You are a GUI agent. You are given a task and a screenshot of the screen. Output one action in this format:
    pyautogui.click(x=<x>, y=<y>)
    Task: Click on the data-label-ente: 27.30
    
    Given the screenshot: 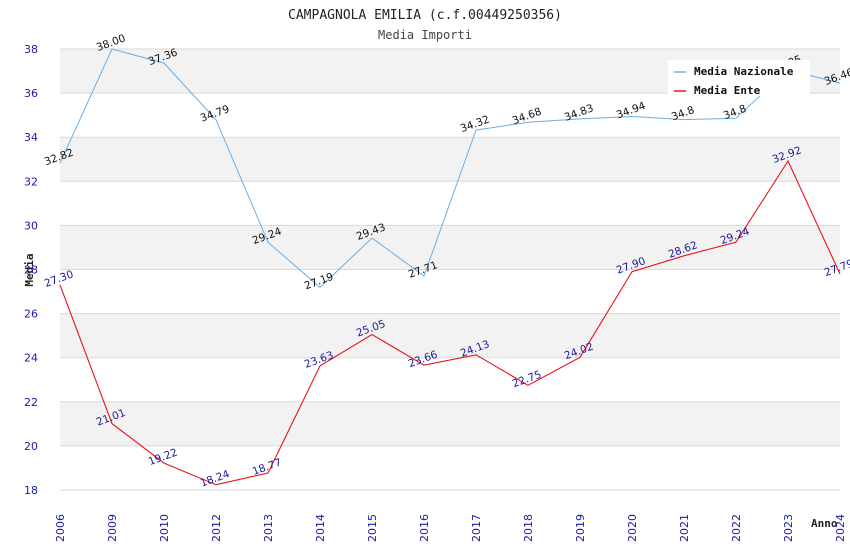 What is the action you would take?
    pyautogui.click(x=59, y=279)
    